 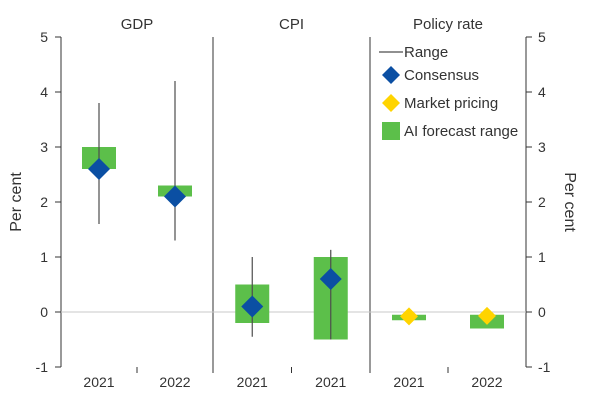 I want to click on legend-label-consensus: Consensus, so click(x=441, y=75).